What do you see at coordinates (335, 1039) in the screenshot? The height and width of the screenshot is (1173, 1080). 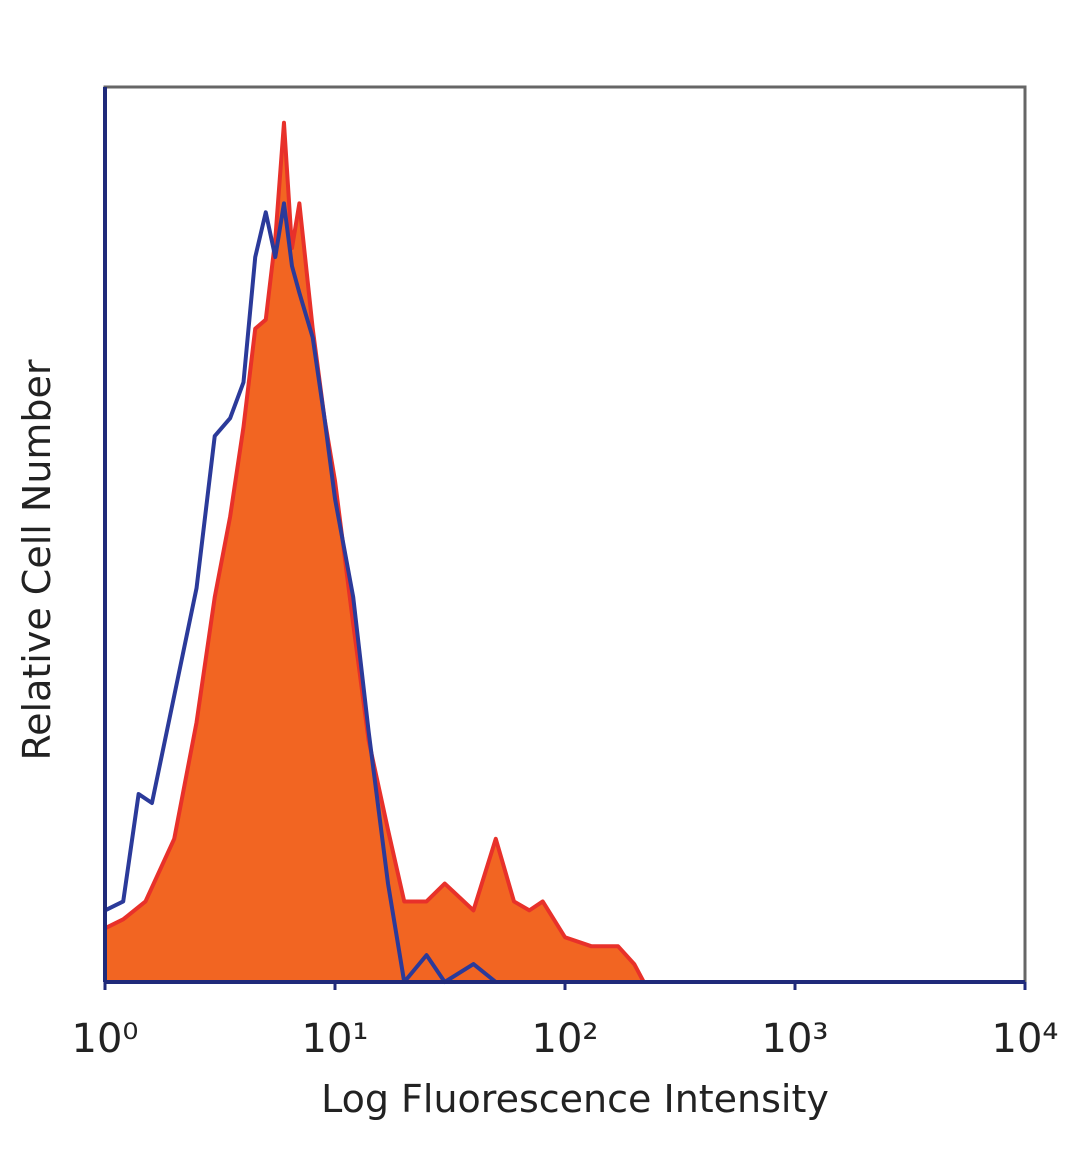 I see `x-tick-label: 10¹` at bounding box center [335, 1039].